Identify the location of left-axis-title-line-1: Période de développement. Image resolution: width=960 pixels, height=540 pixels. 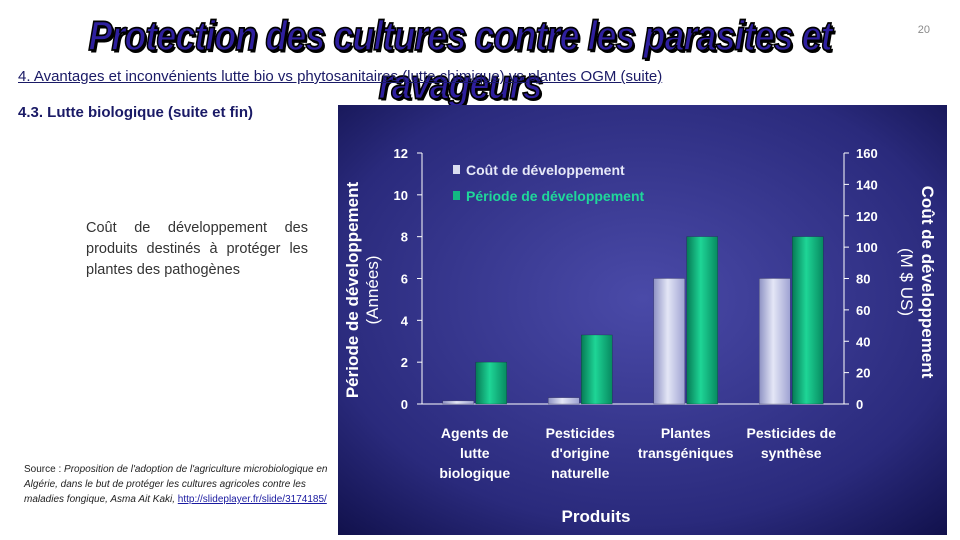
(352, 289).